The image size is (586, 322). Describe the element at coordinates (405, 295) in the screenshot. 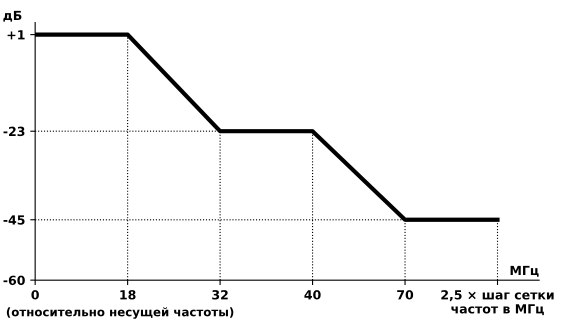

I see `x-tick-label: 70` at that location.